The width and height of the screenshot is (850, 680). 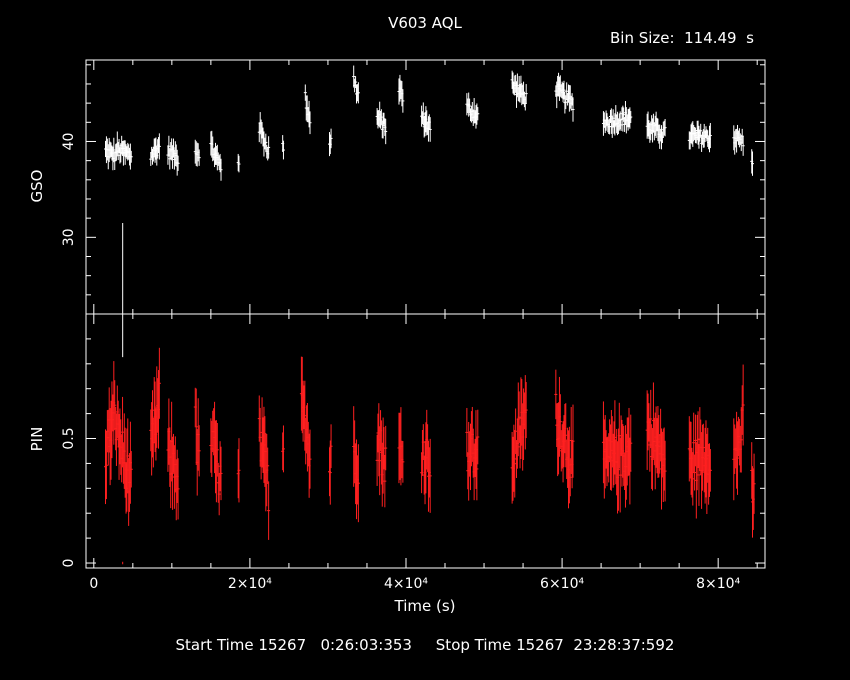 I want to click on y-tick-label: 0.5, so click(x=69, y=438).